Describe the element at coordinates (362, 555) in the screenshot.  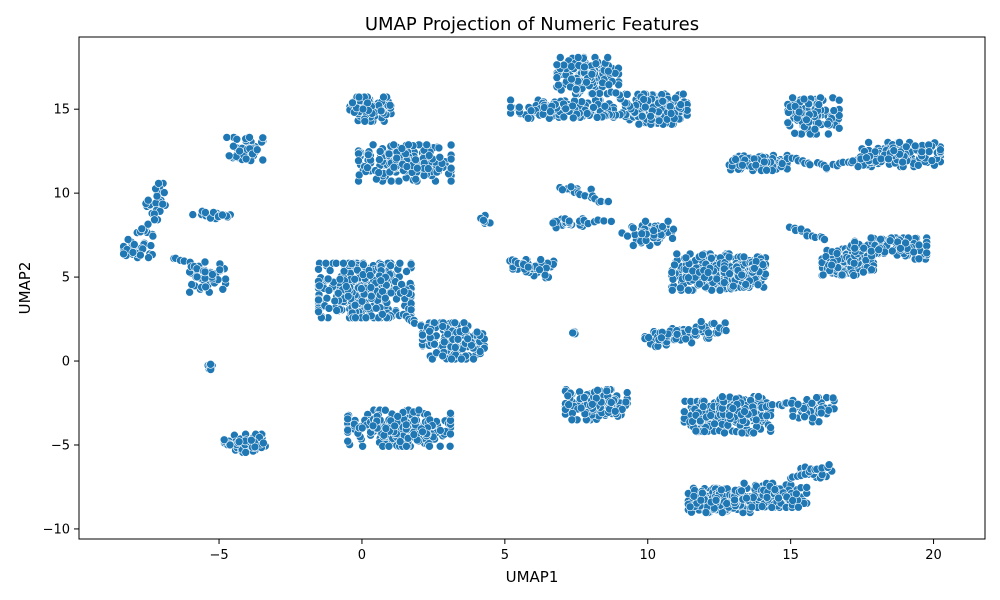
I see `x-tick-label: 0` at that location.